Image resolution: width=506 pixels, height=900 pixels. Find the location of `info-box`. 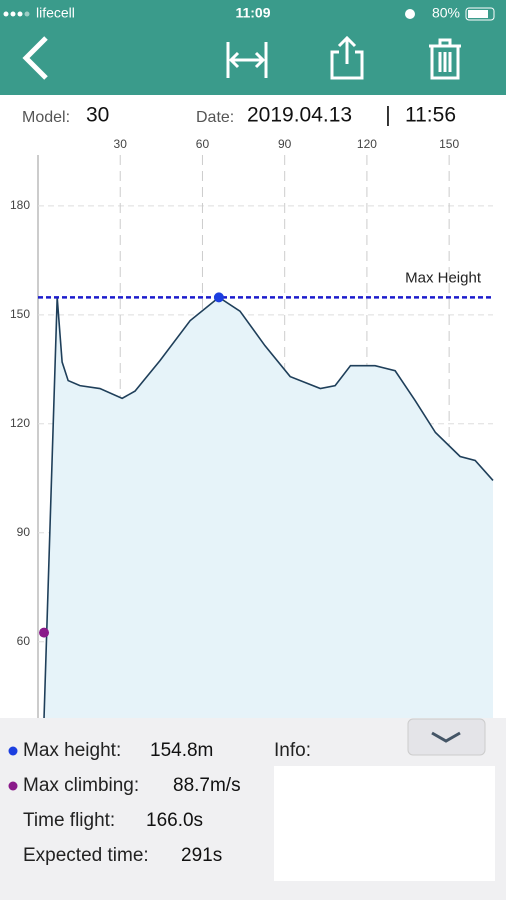

info-box is located at coordinates (384, 823).